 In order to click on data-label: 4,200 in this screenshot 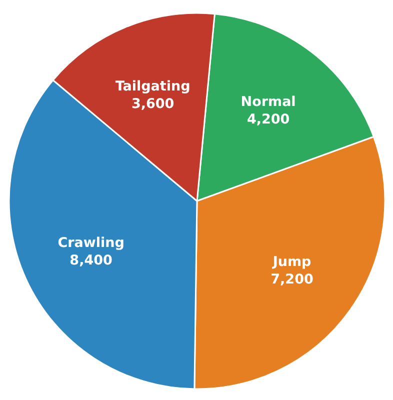, I will do `click(268, 120)`.